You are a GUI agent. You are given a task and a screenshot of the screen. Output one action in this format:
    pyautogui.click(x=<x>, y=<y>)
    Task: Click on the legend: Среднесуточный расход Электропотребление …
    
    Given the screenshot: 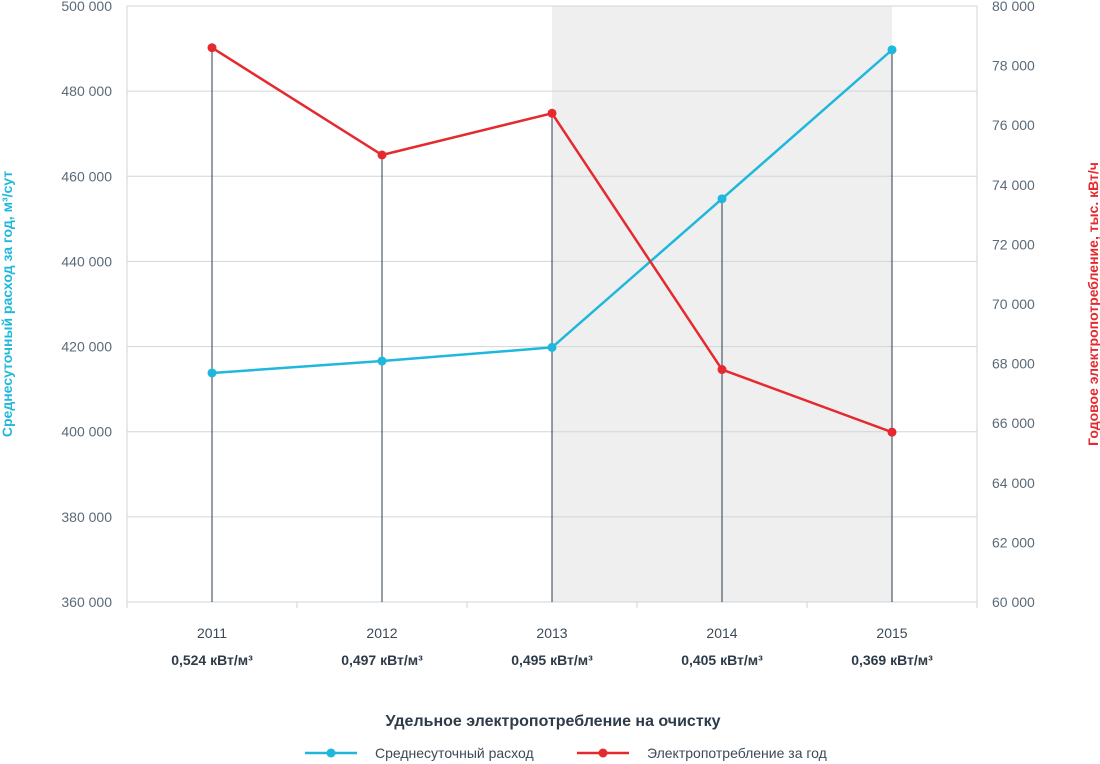 What is the action you would take?
    pyautogui.click(x=566, y=753)
    